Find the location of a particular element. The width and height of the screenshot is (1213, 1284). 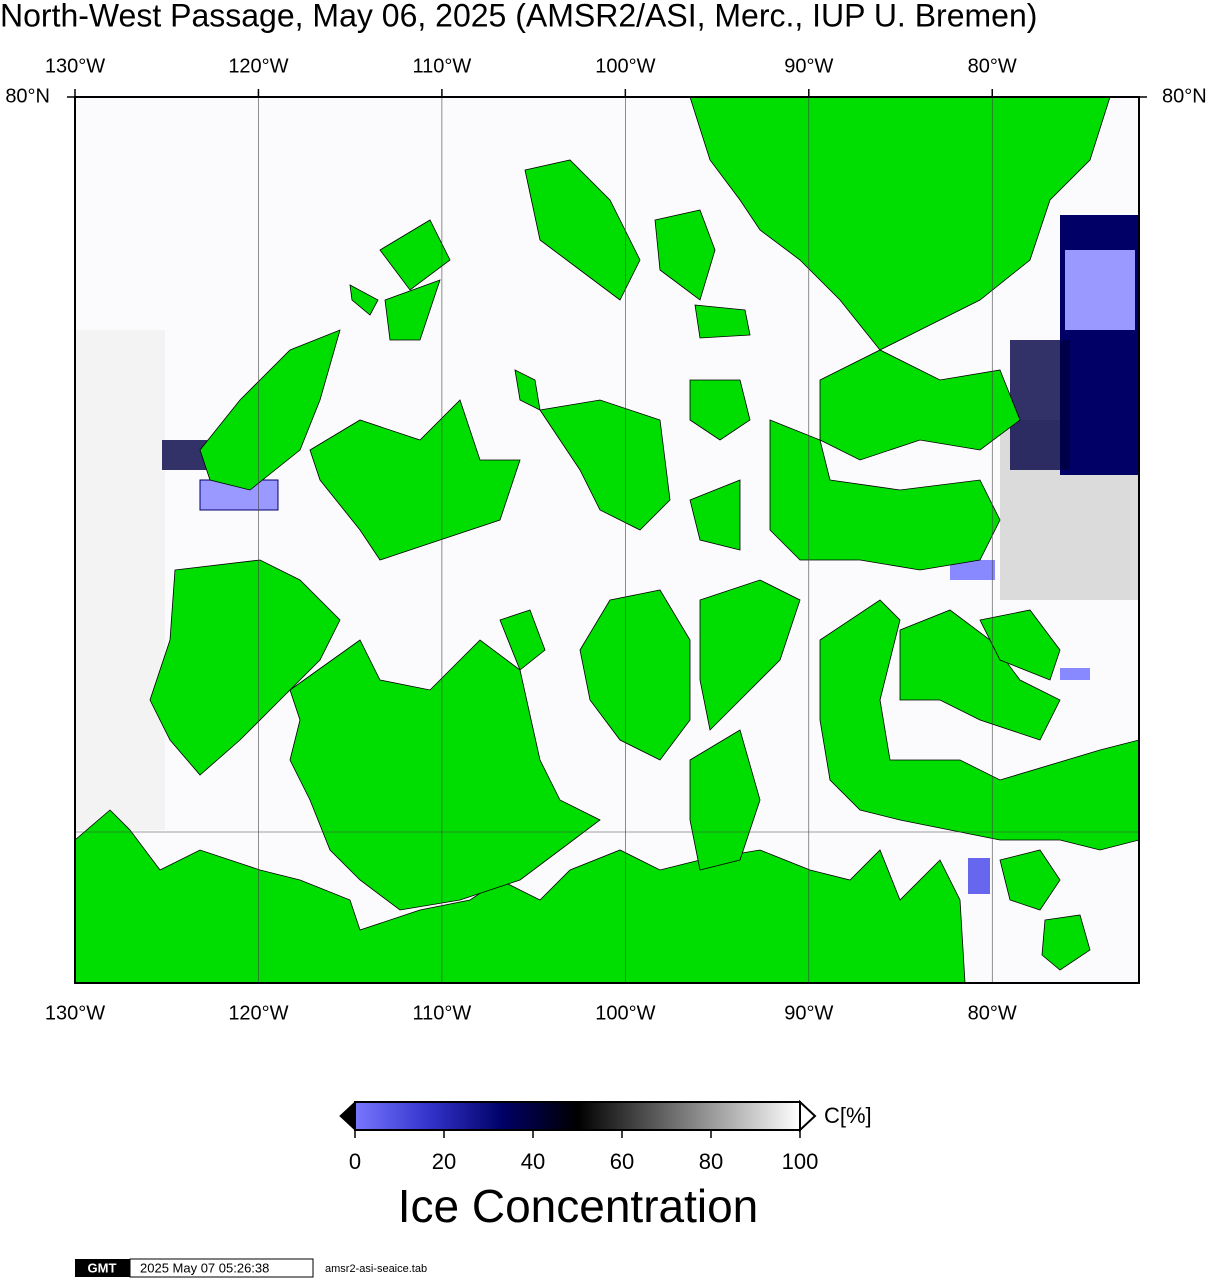

colorbar-low-arrow is located at coordinates (347, 1116).